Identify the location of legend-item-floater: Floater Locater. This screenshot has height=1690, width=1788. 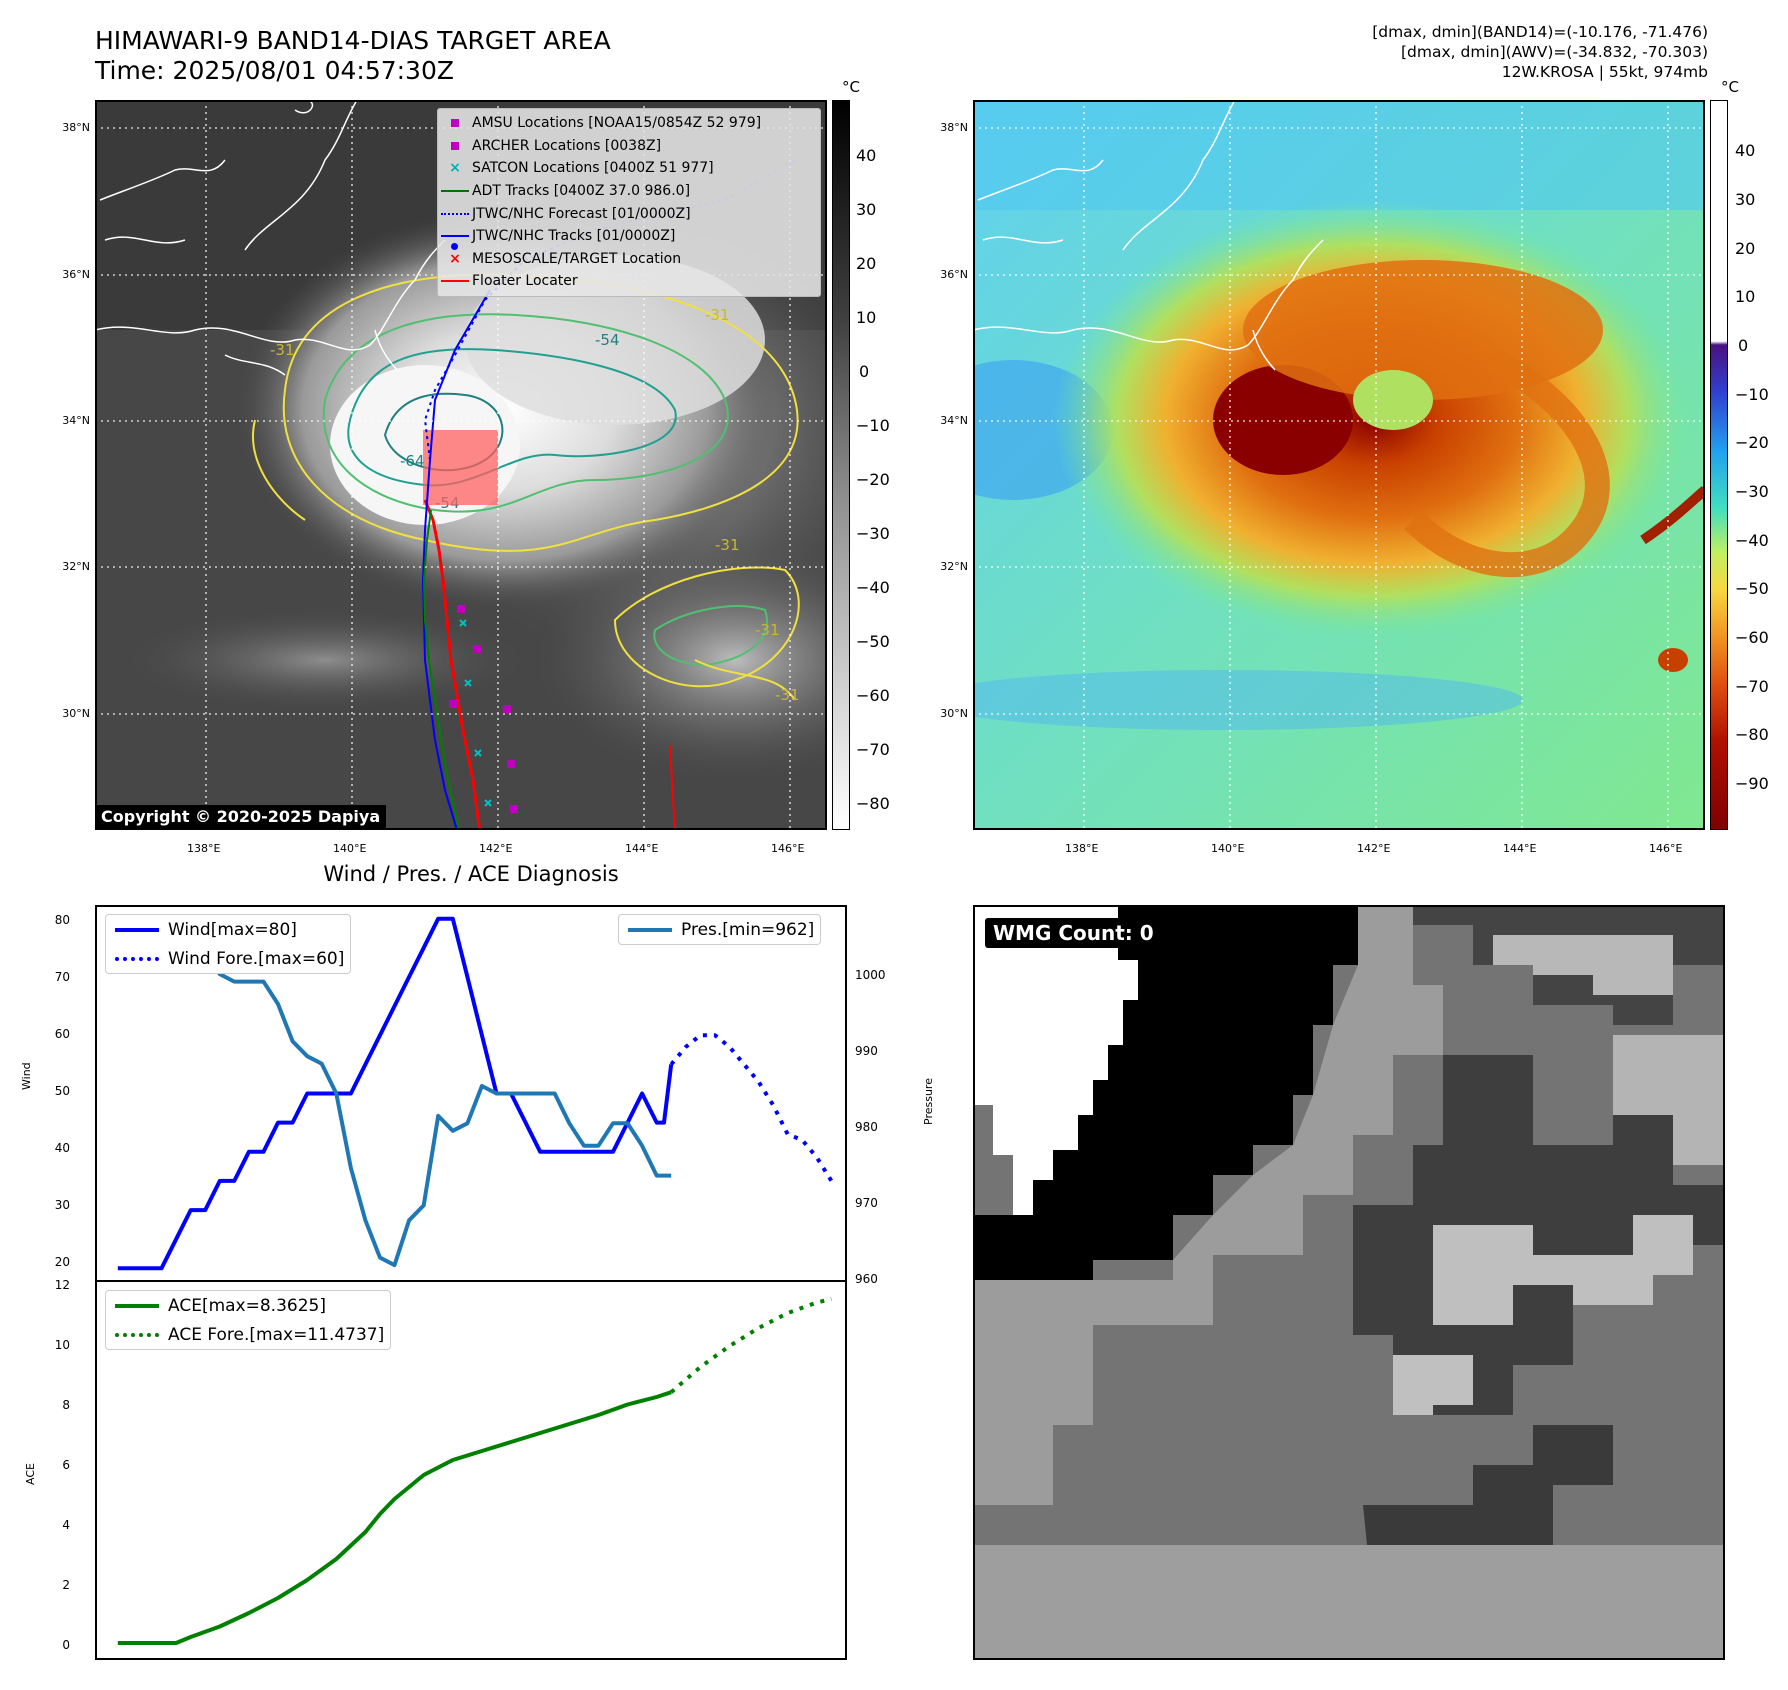
(629, 281).